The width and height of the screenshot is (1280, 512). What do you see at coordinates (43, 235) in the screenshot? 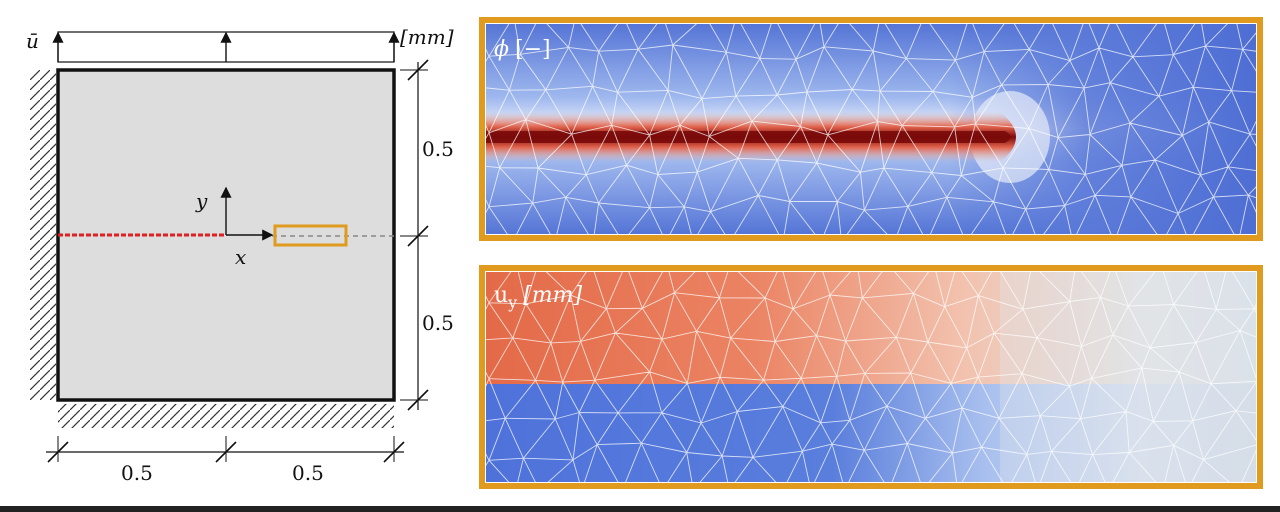
I see `left-support-hatch` at bounding box center [43, 235].